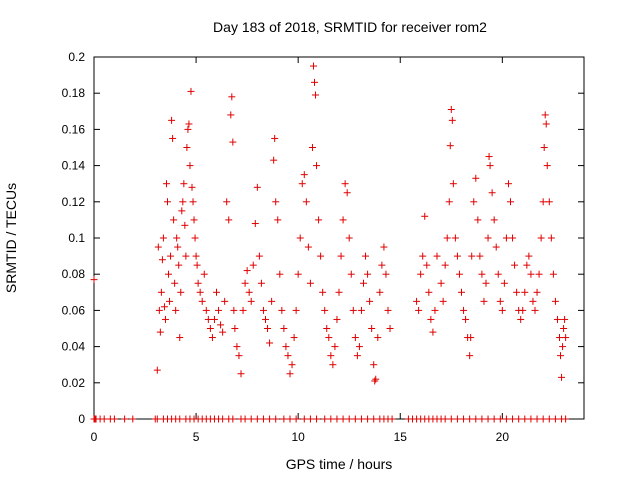 This screenshot has height=480, width=640. What do you see at coordinates (11, 238) in the screenshot?
I see `y-axis-label: SRMTID / TECUs` at bounding box center [11, 238].